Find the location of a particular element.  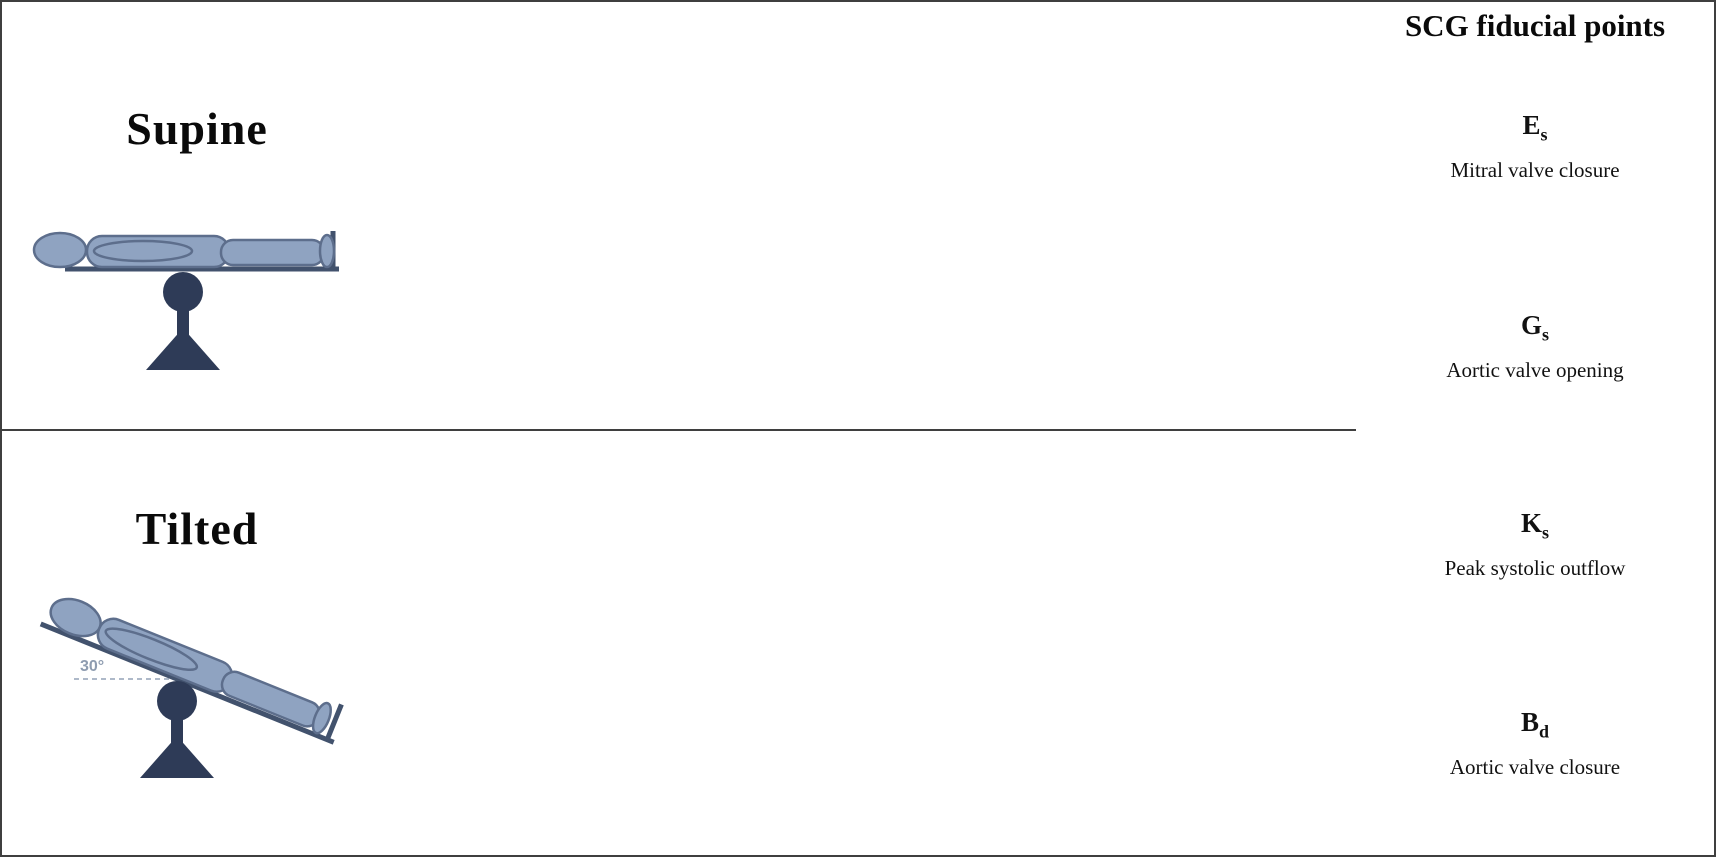

fiducial-symbol: Gs is located at coordinates (1535, 327).